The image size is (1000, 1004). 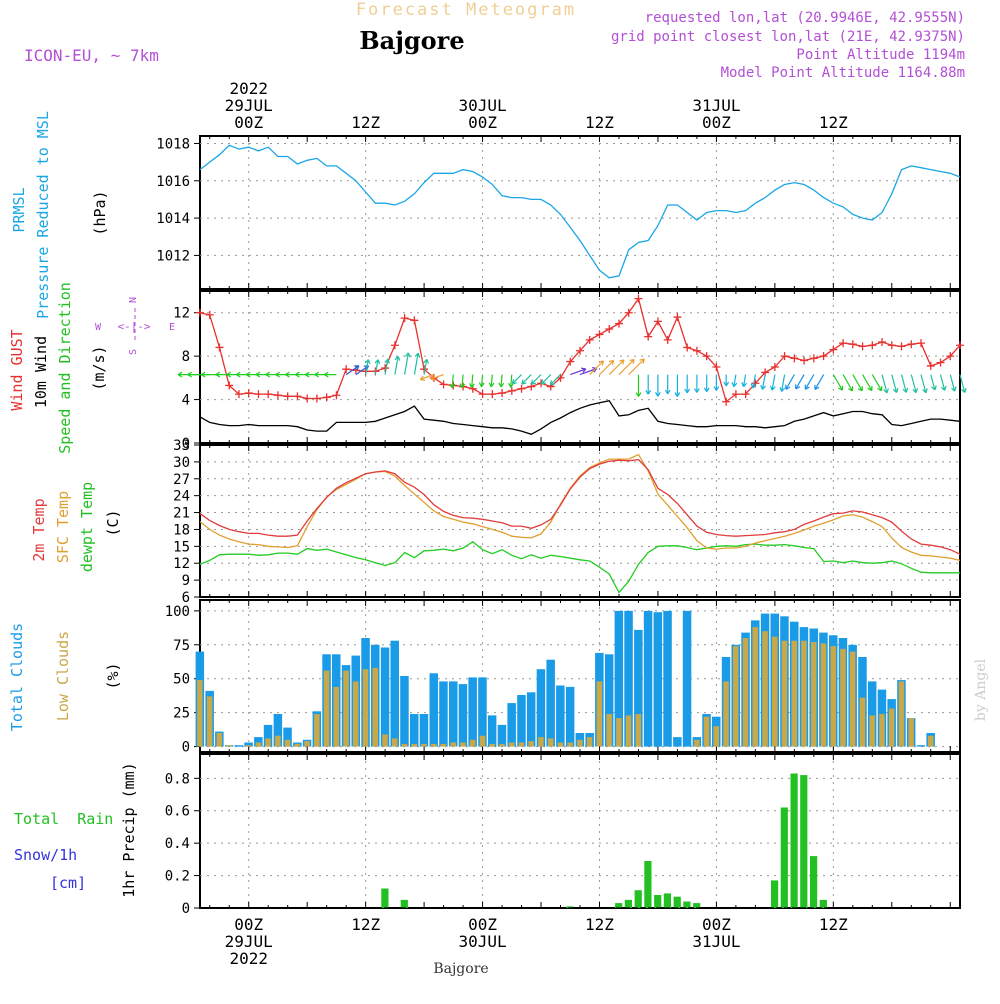 I want to click on panel-2: 0 4 8 12, so click(x=570, y=371).